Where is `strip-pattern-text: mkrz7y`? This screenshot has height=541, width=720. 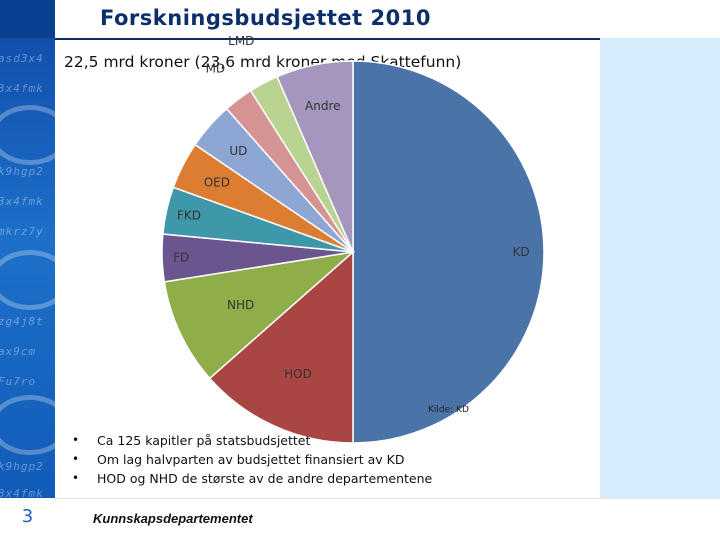 strip-pattern-text: mkrz7y is located at coordinates (22, 231).